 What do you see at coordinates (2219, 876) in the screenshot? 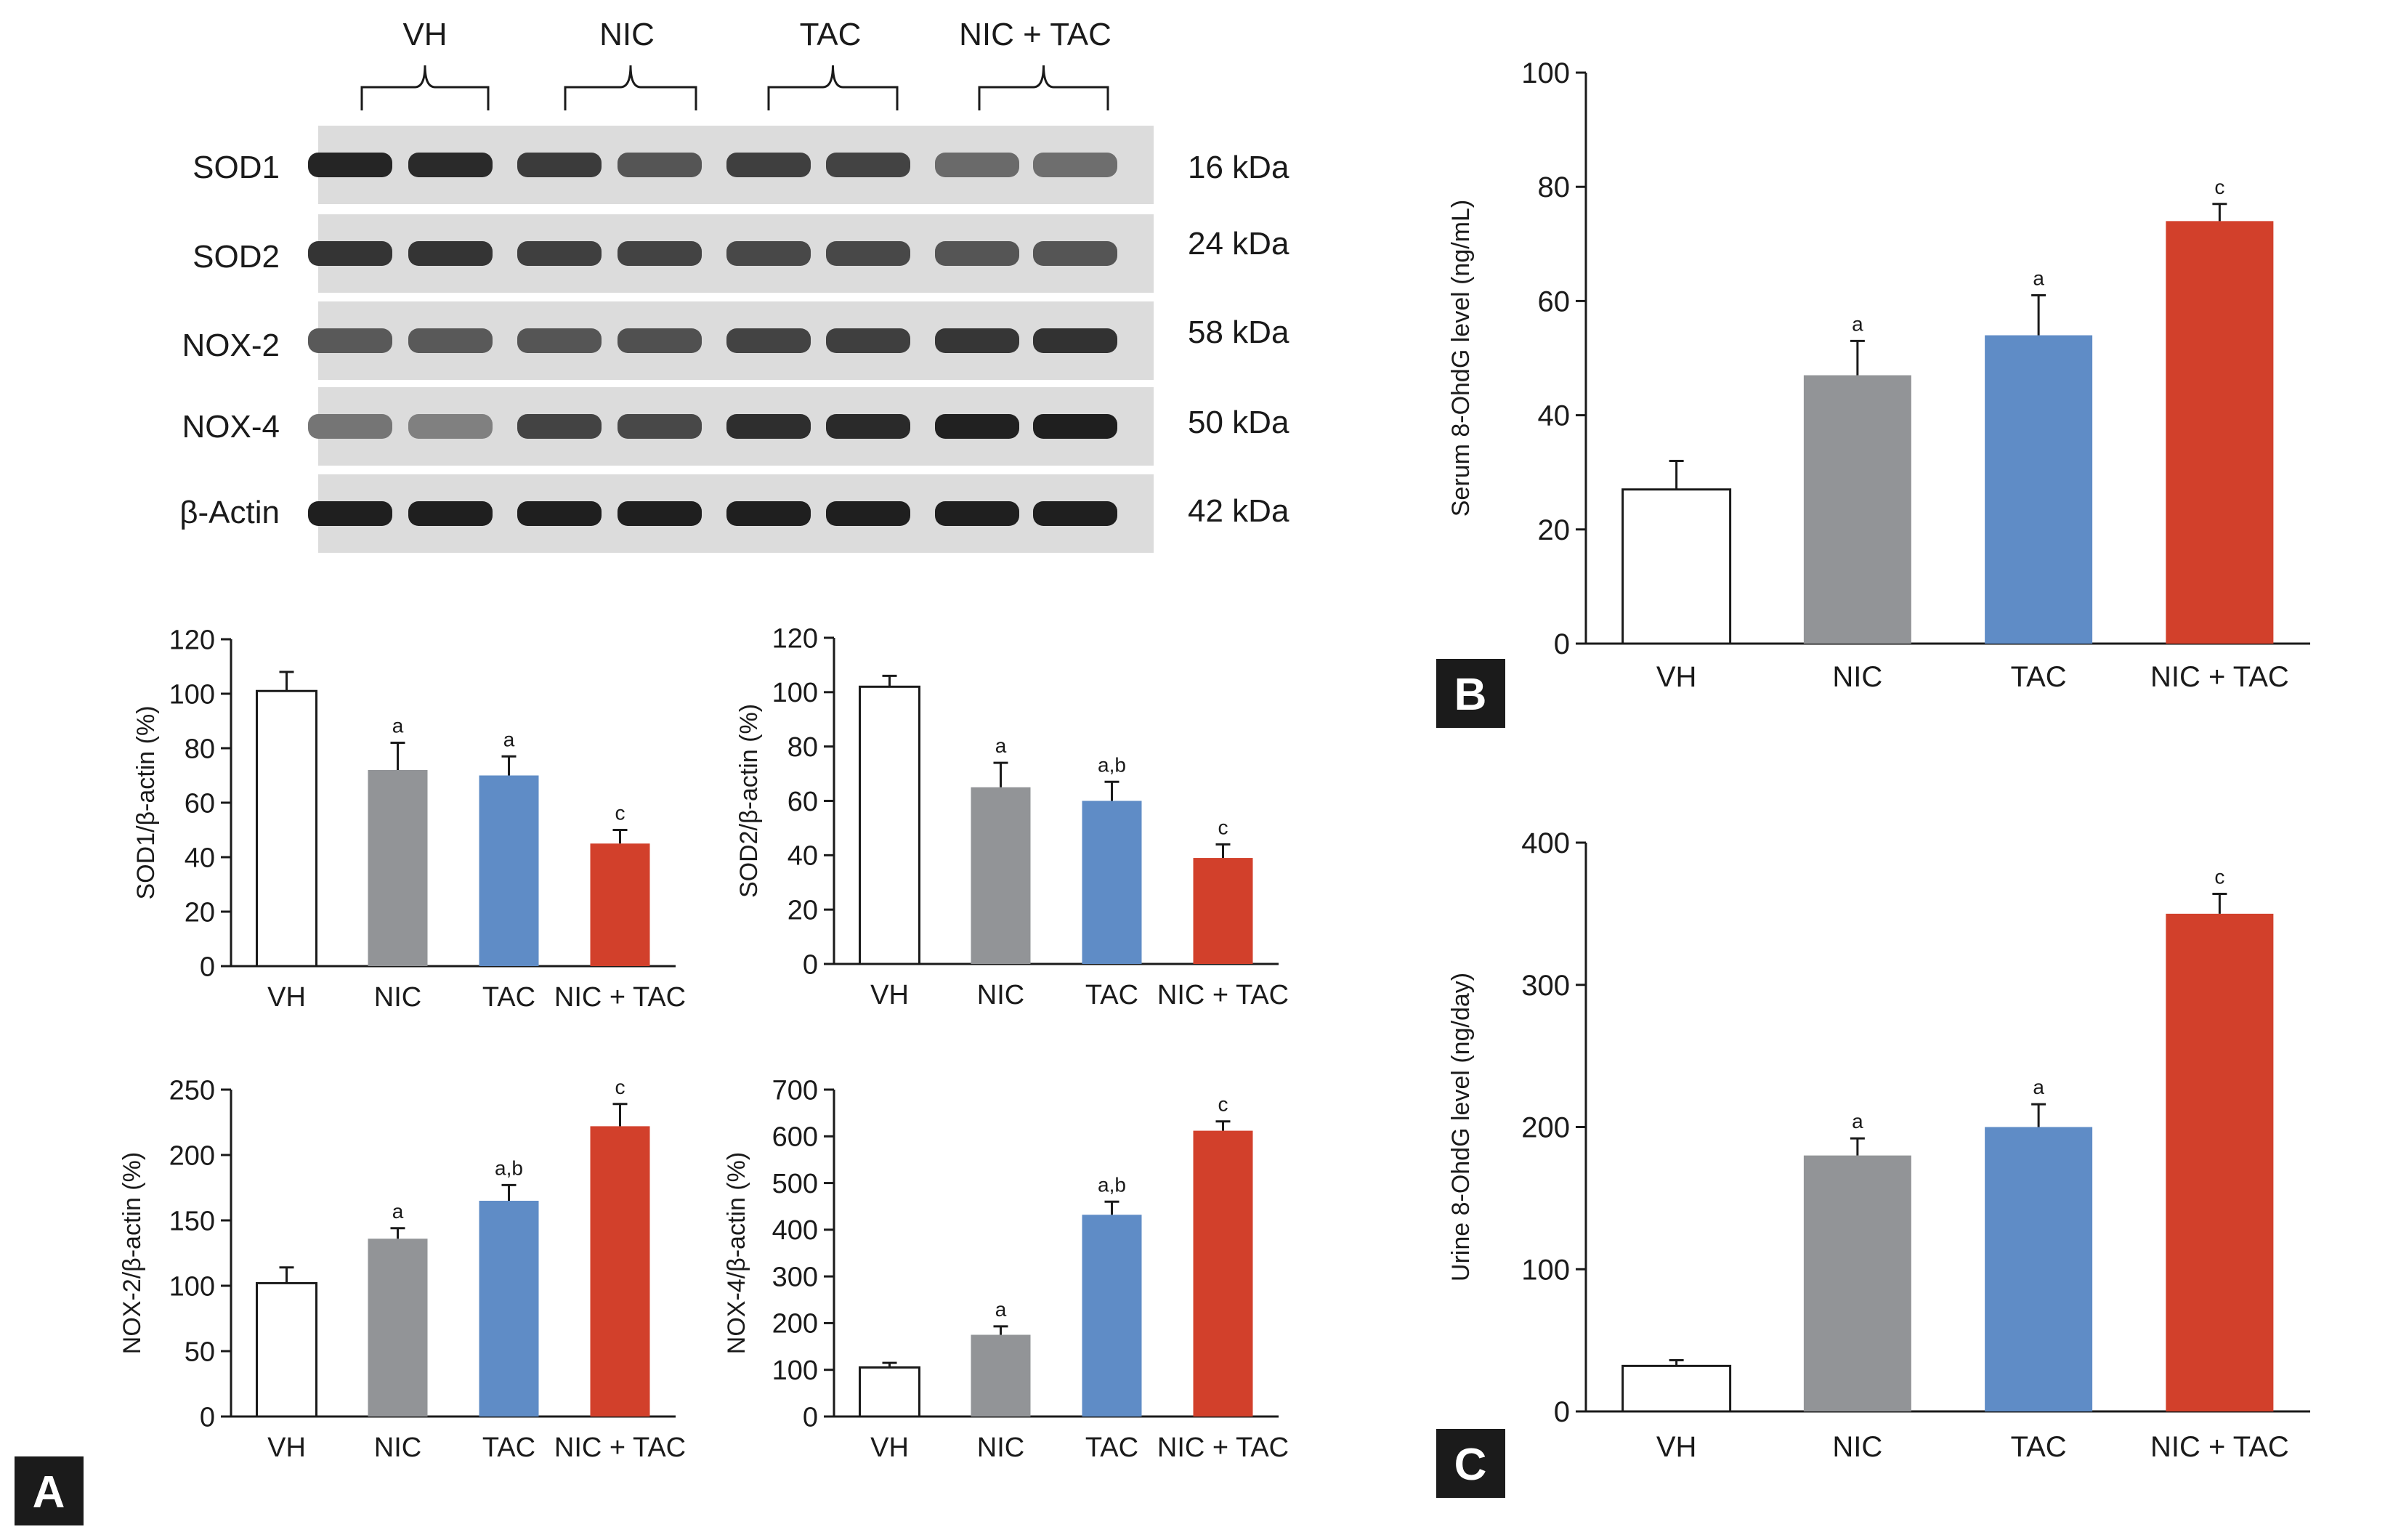
I see `urine-annotation-3: c` at bounding box center [2219, 876].